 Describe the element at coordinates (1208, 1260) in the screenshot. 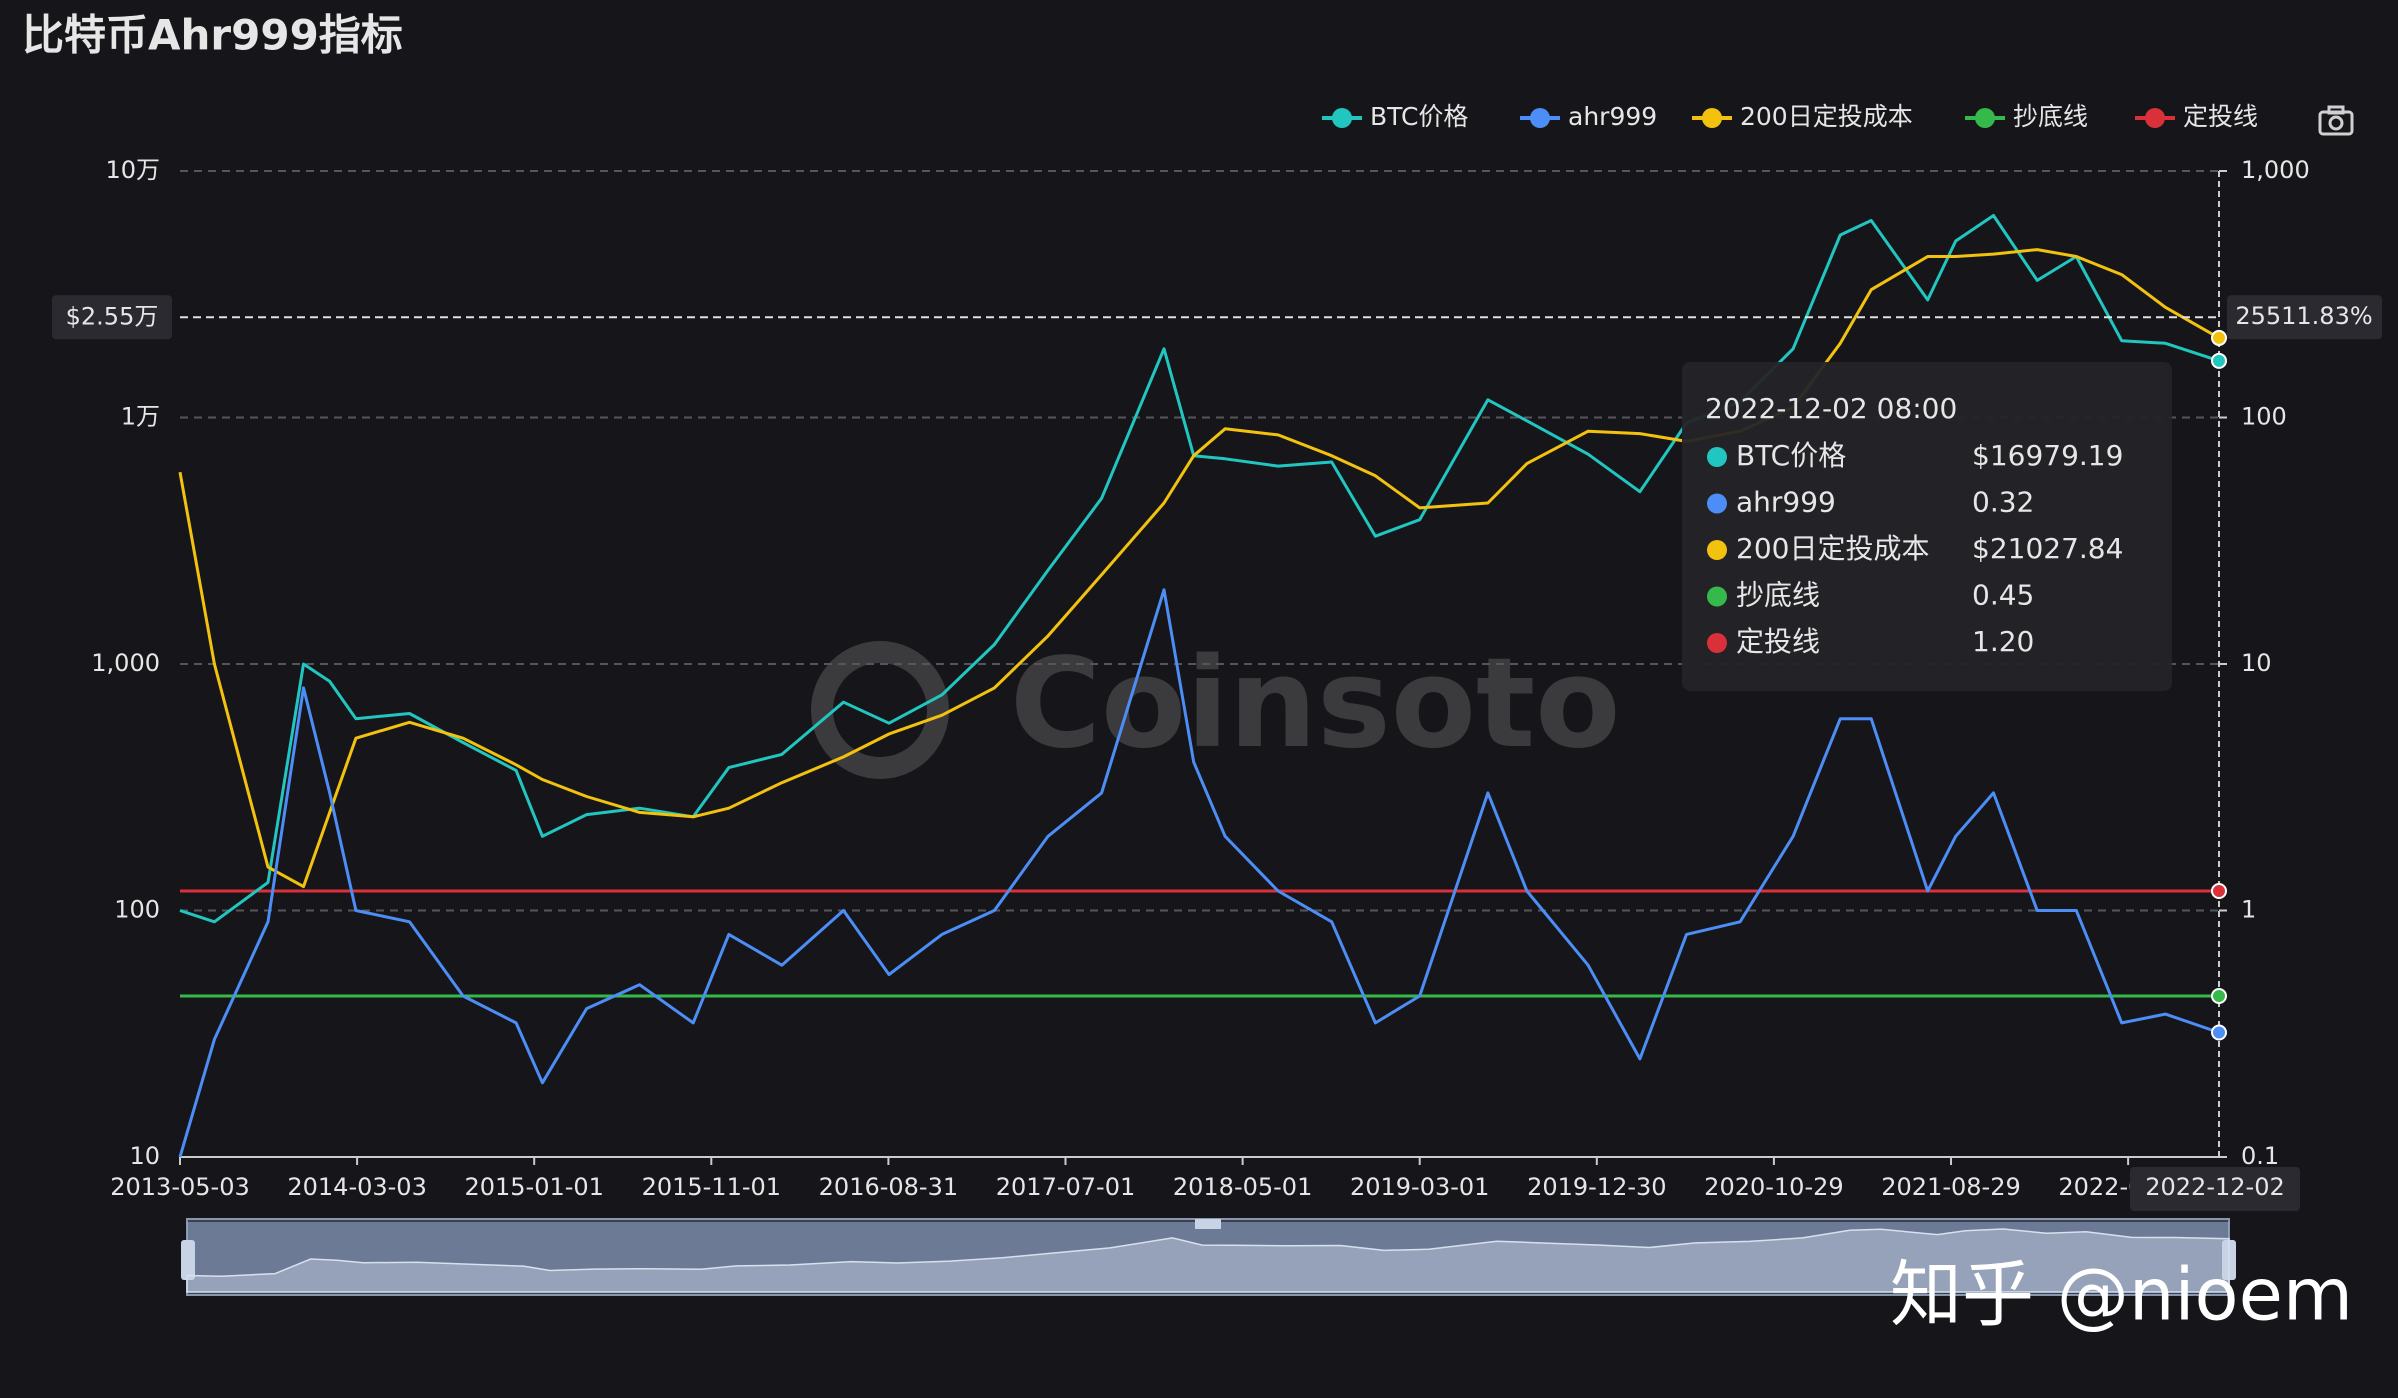

I see `zoom-preview` at that location.